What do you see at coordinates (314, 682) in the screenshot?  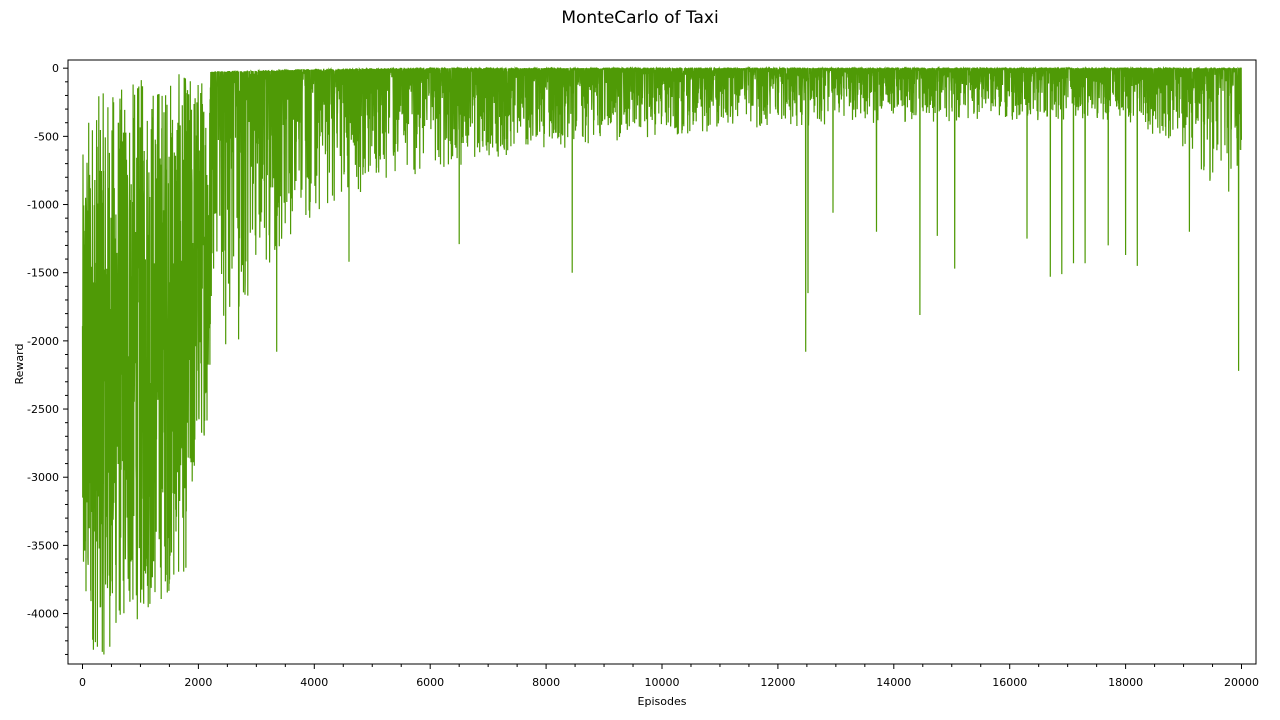 I see `x-tick-label: 4000` at bounding box center [314, 682].